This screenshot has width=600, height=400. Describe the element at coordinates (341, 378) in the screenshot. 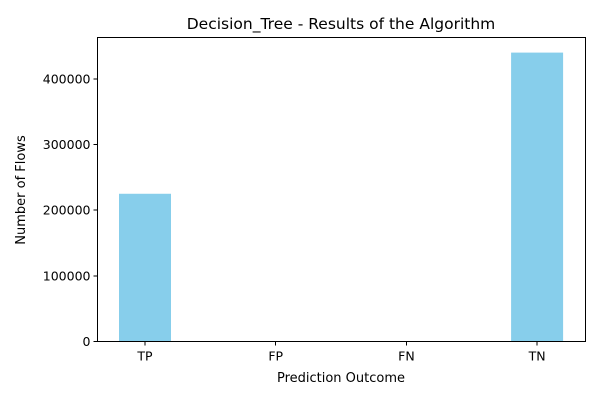

I see `x-axis-label: Prediction Outcome` at that location.